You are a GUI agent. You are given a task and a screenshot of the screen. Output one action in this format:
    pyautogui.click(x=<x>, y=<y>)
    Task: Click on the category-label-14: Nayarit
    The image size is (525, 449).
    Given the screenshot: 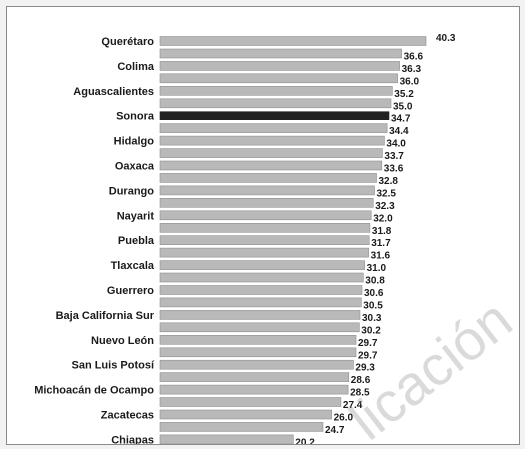 What is the action you would take?
    pyautogui.click(x=136, y=216)
    